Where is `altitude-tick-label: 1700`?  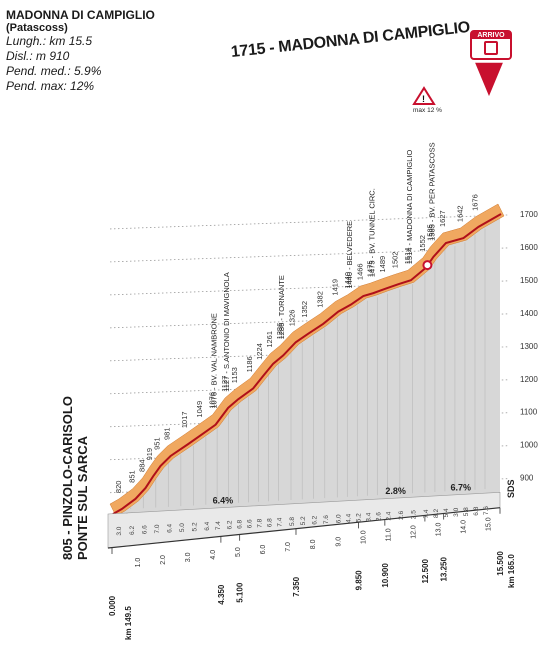
altitude-tick-label: 1700 is located at coordinates (529, 214).